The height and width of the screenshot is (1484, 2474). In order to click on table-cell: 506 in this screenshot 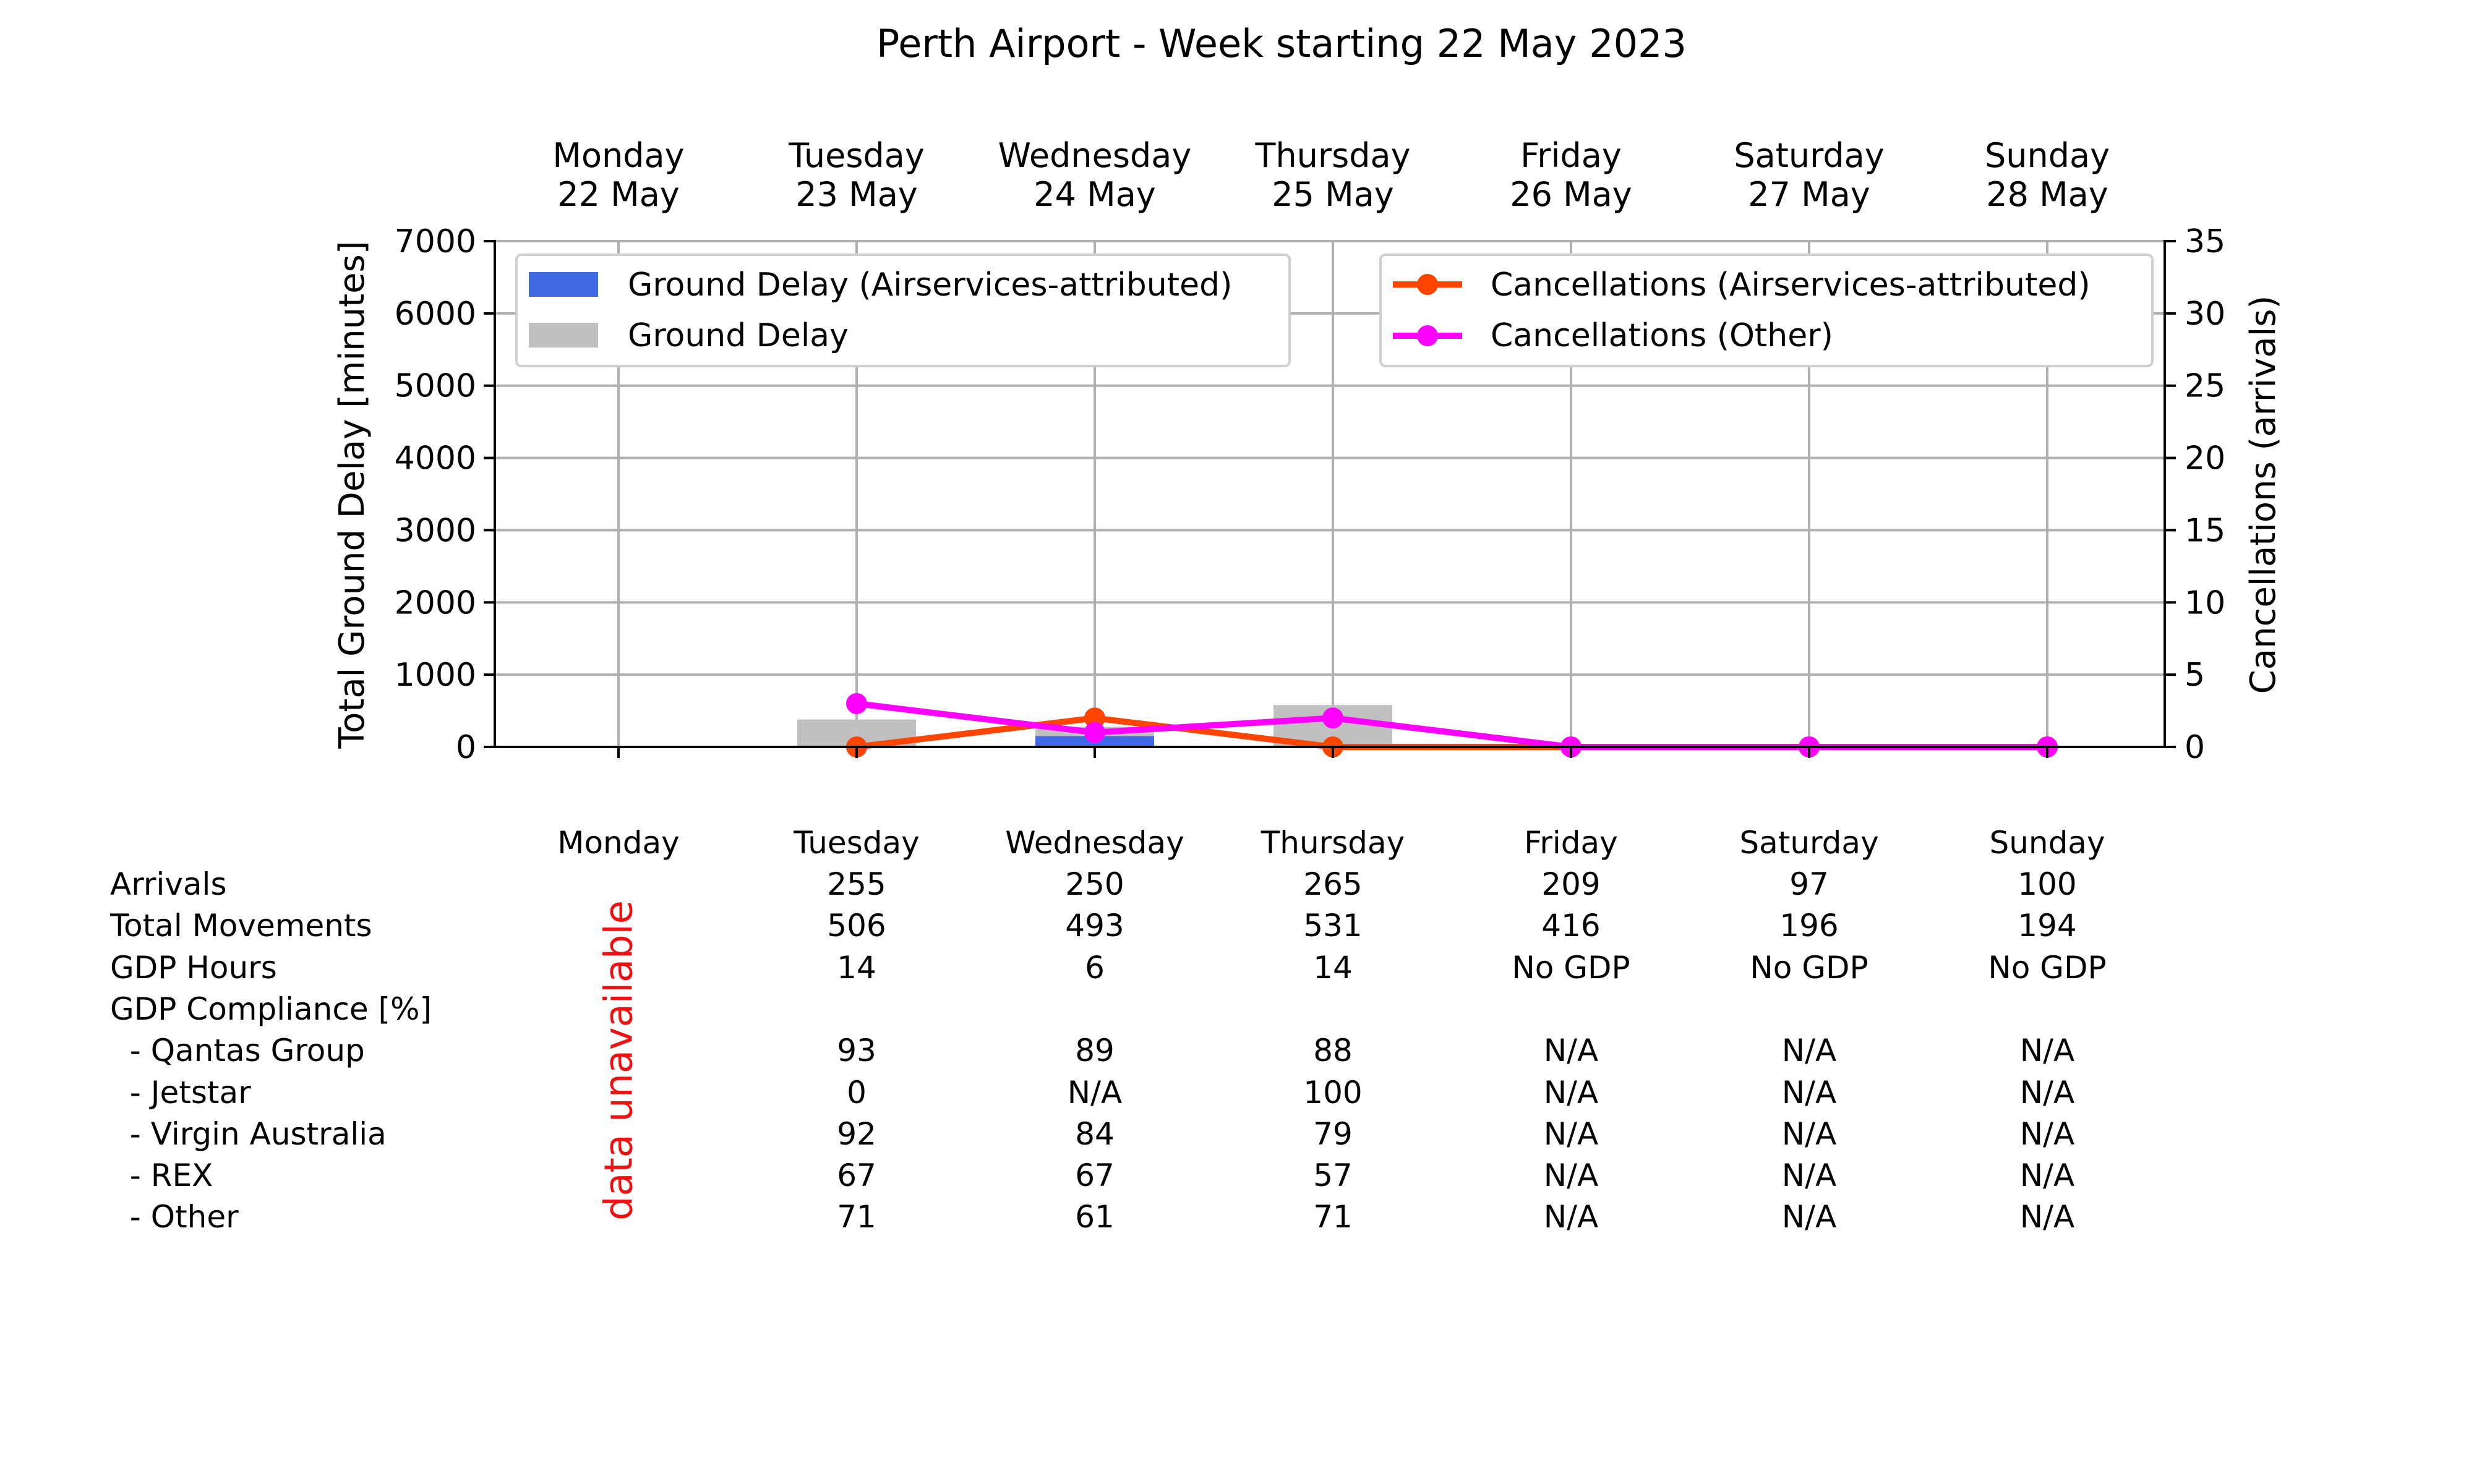, I will do `click(856, 925)`.